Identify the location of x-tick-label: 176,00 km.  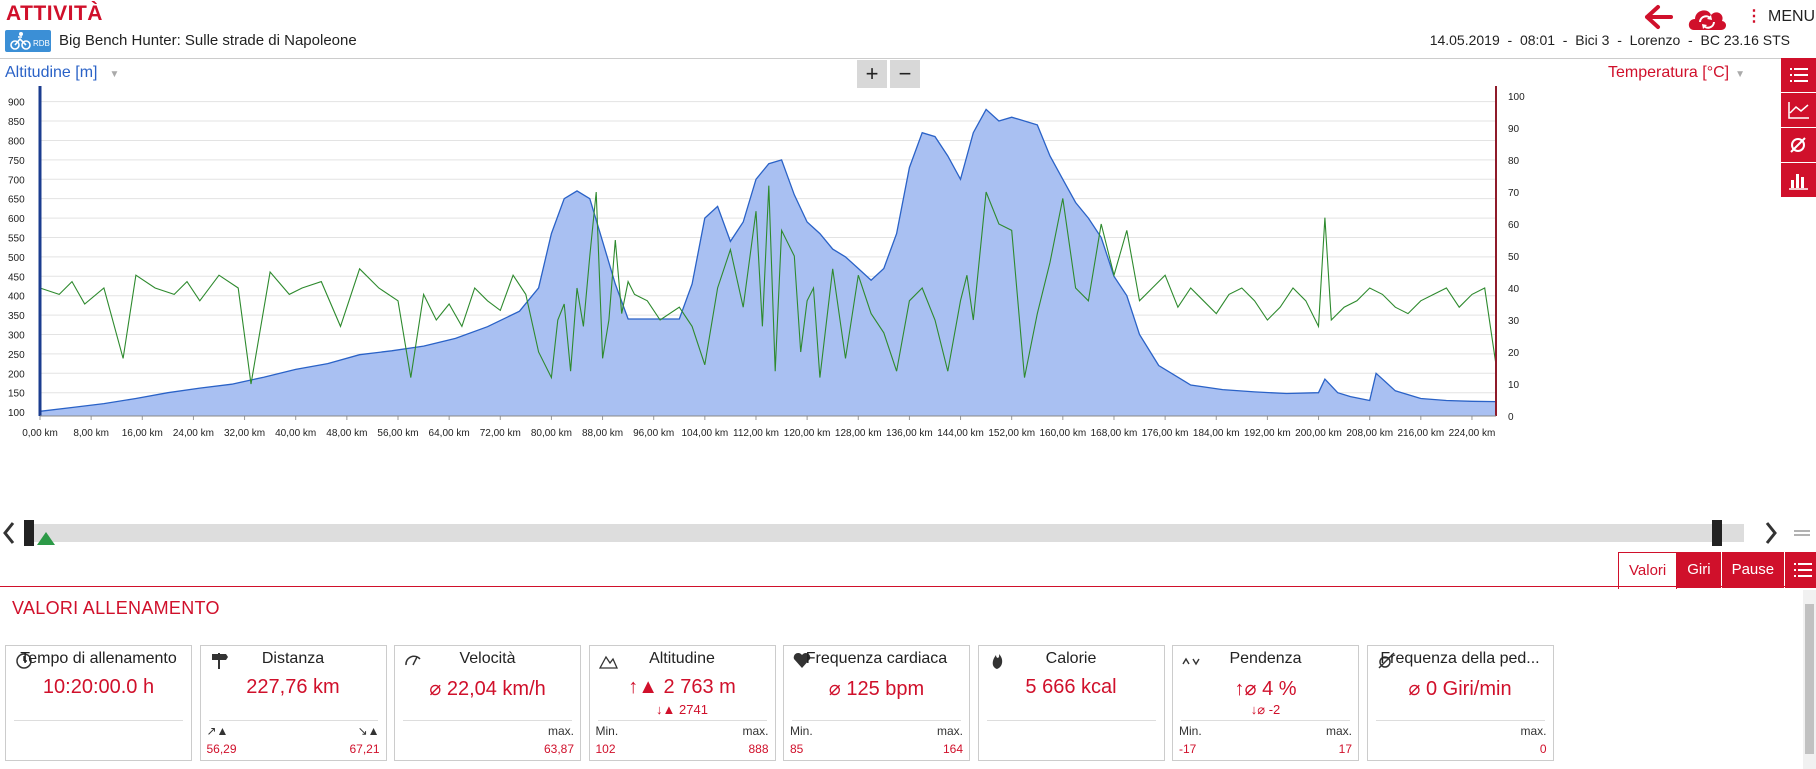
(1165, 433).